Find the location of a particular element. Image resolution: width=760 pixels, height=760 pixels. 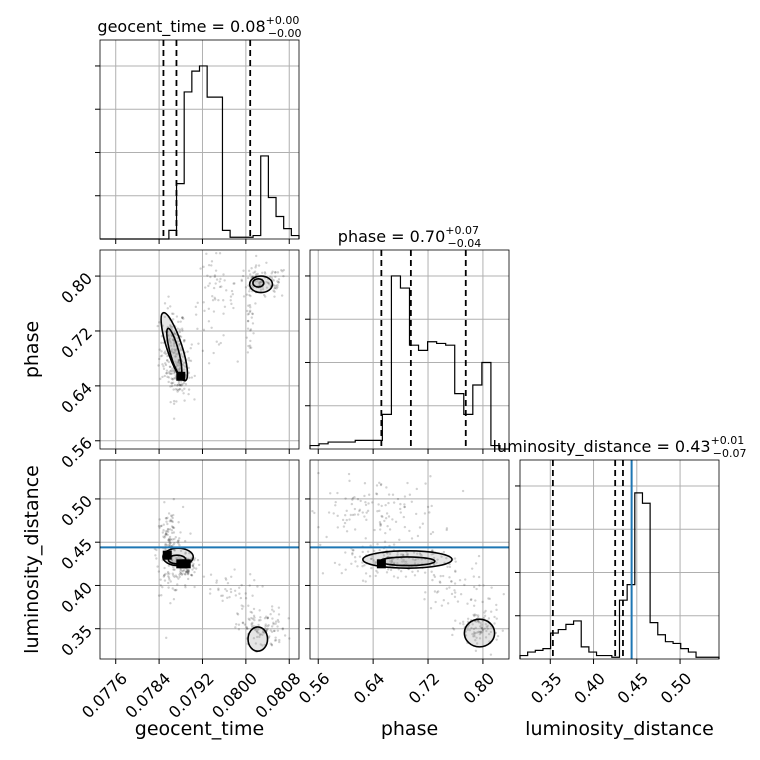

x-tick-label: 0.0800 is located at coordinates (234, 695).